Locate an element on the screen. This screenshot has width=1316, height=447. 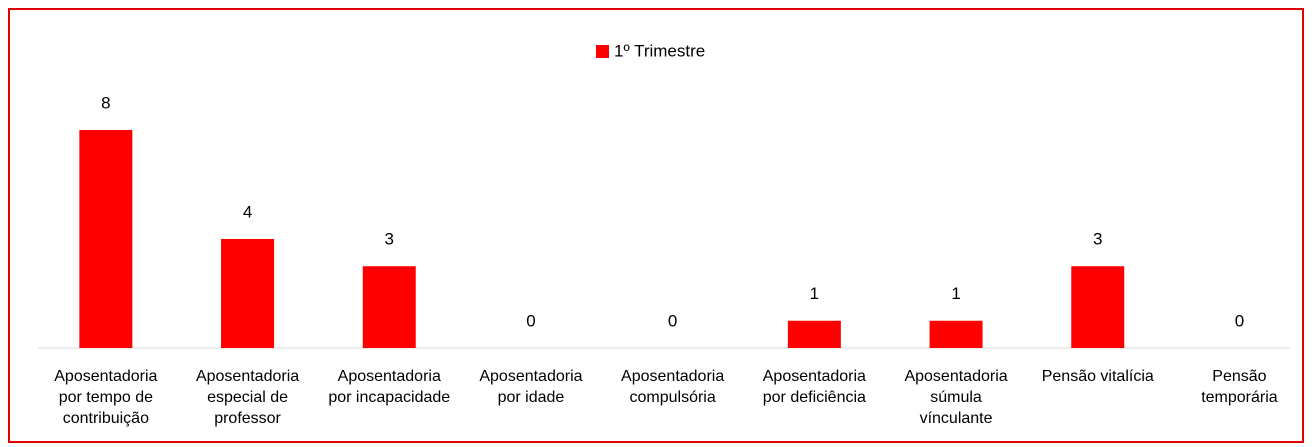
data-label: 4 is located at coordinates (247, 211).